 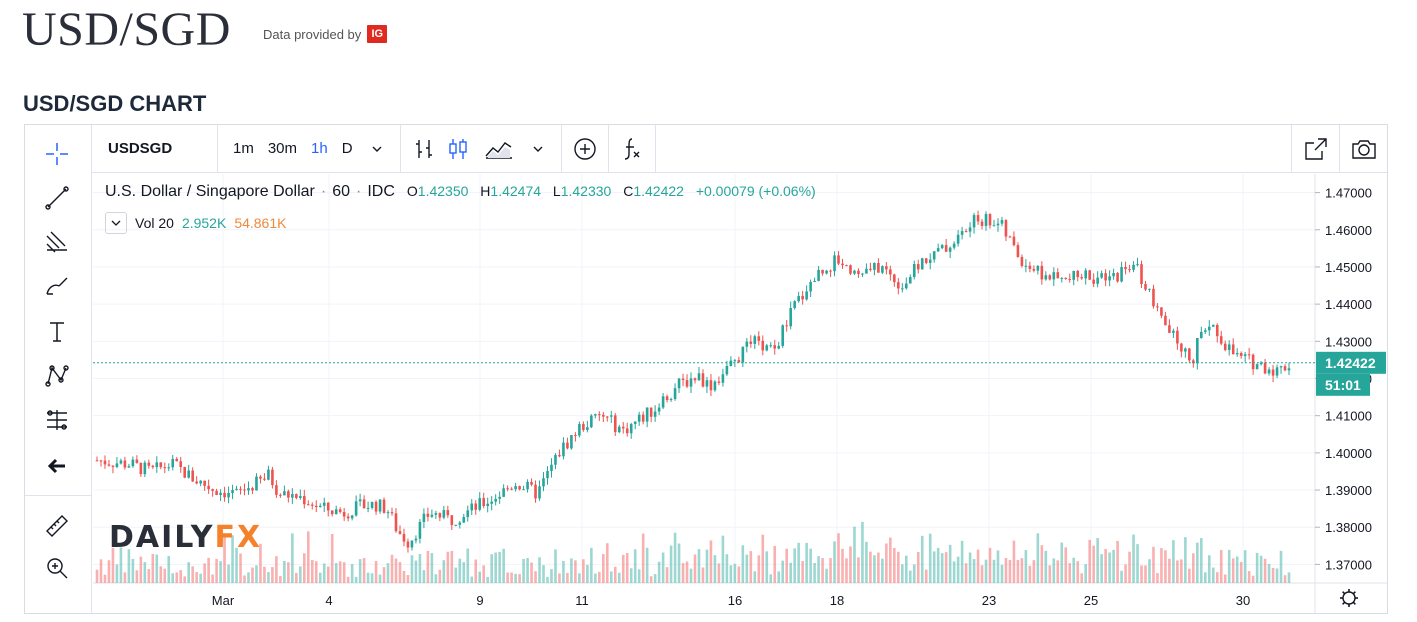 I want to click on area-icon, so click(x=498, y=149).